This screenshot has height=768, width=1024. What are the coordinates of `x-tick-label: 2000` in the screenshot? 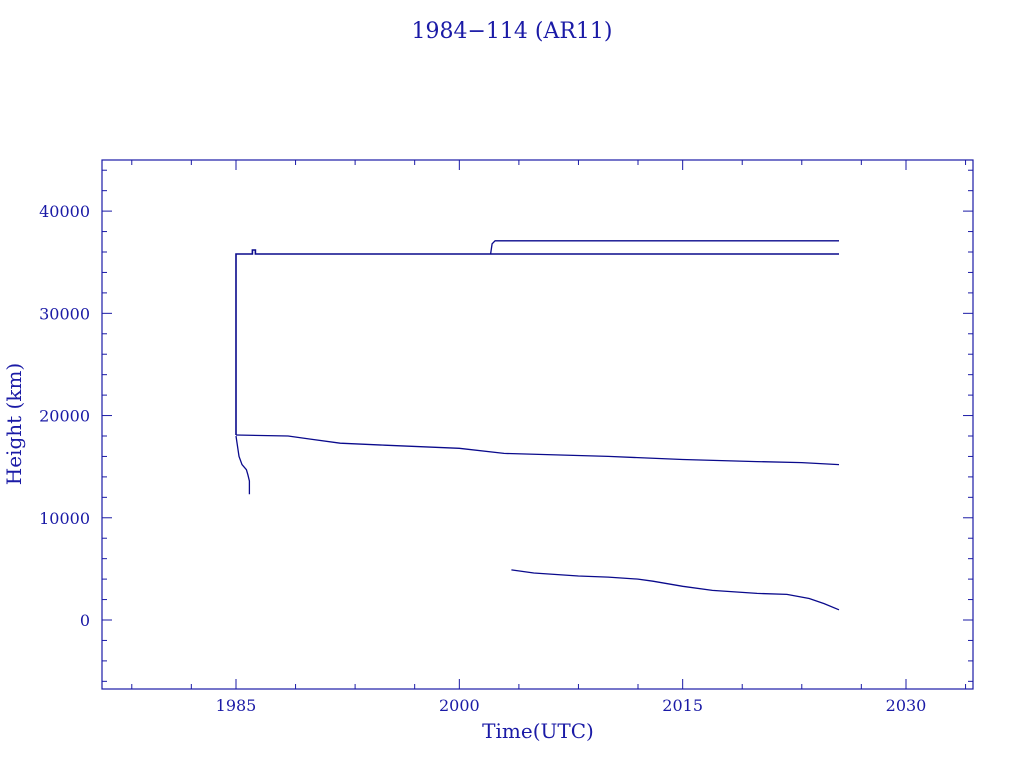 It's located at (459, 705).